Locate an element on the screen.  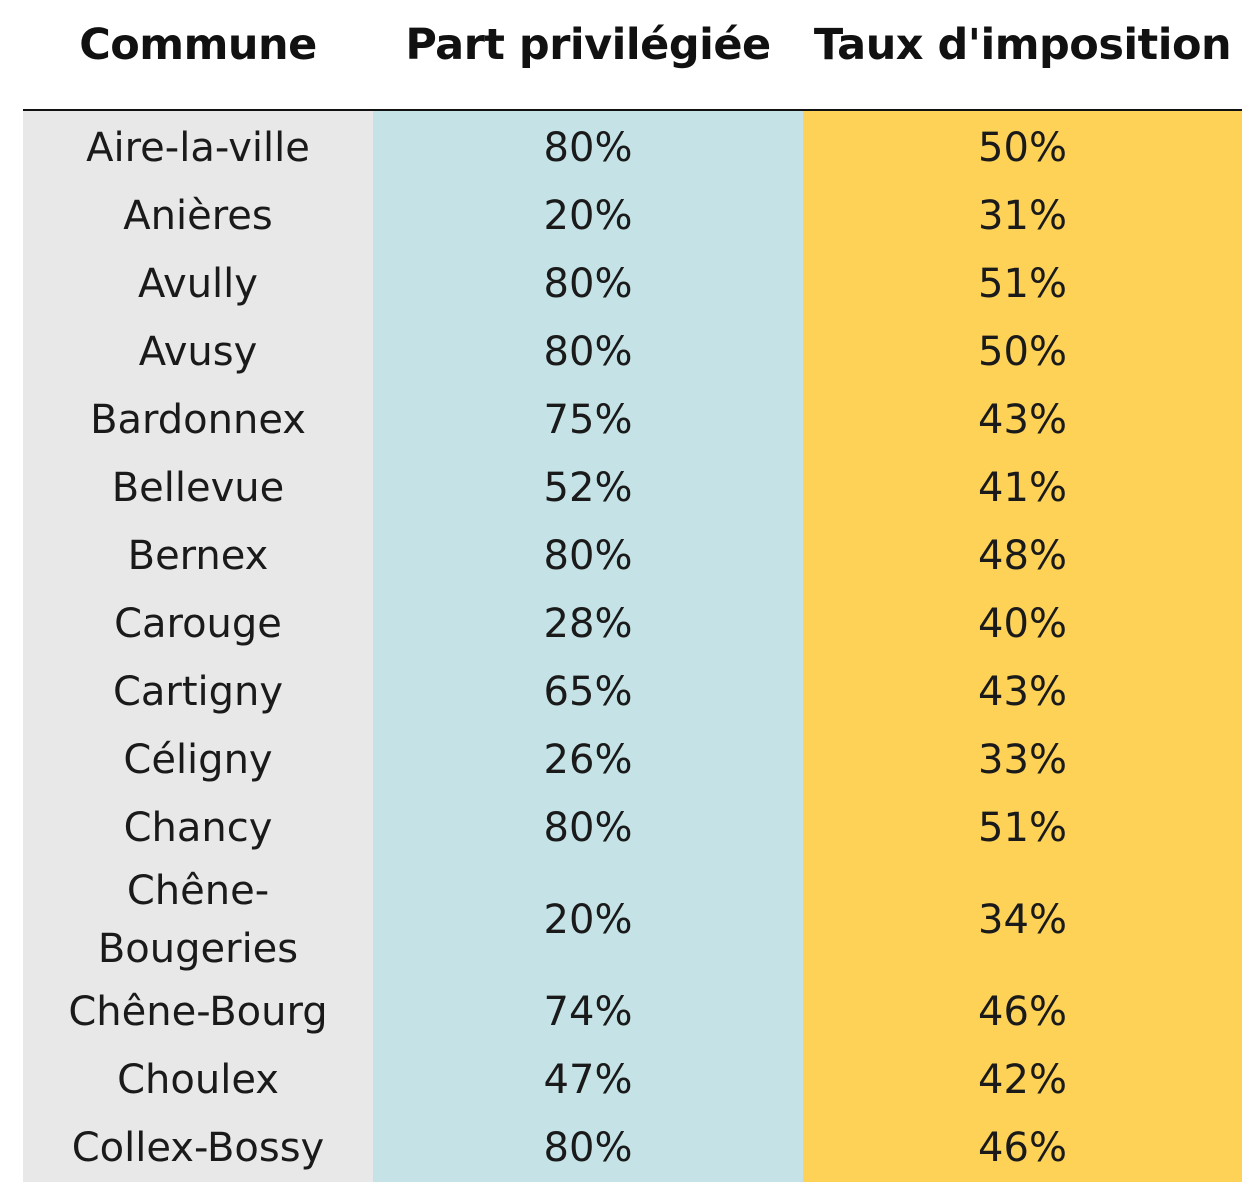
table-row: Bernex 80% 48% is located at coordinates (628, 556).